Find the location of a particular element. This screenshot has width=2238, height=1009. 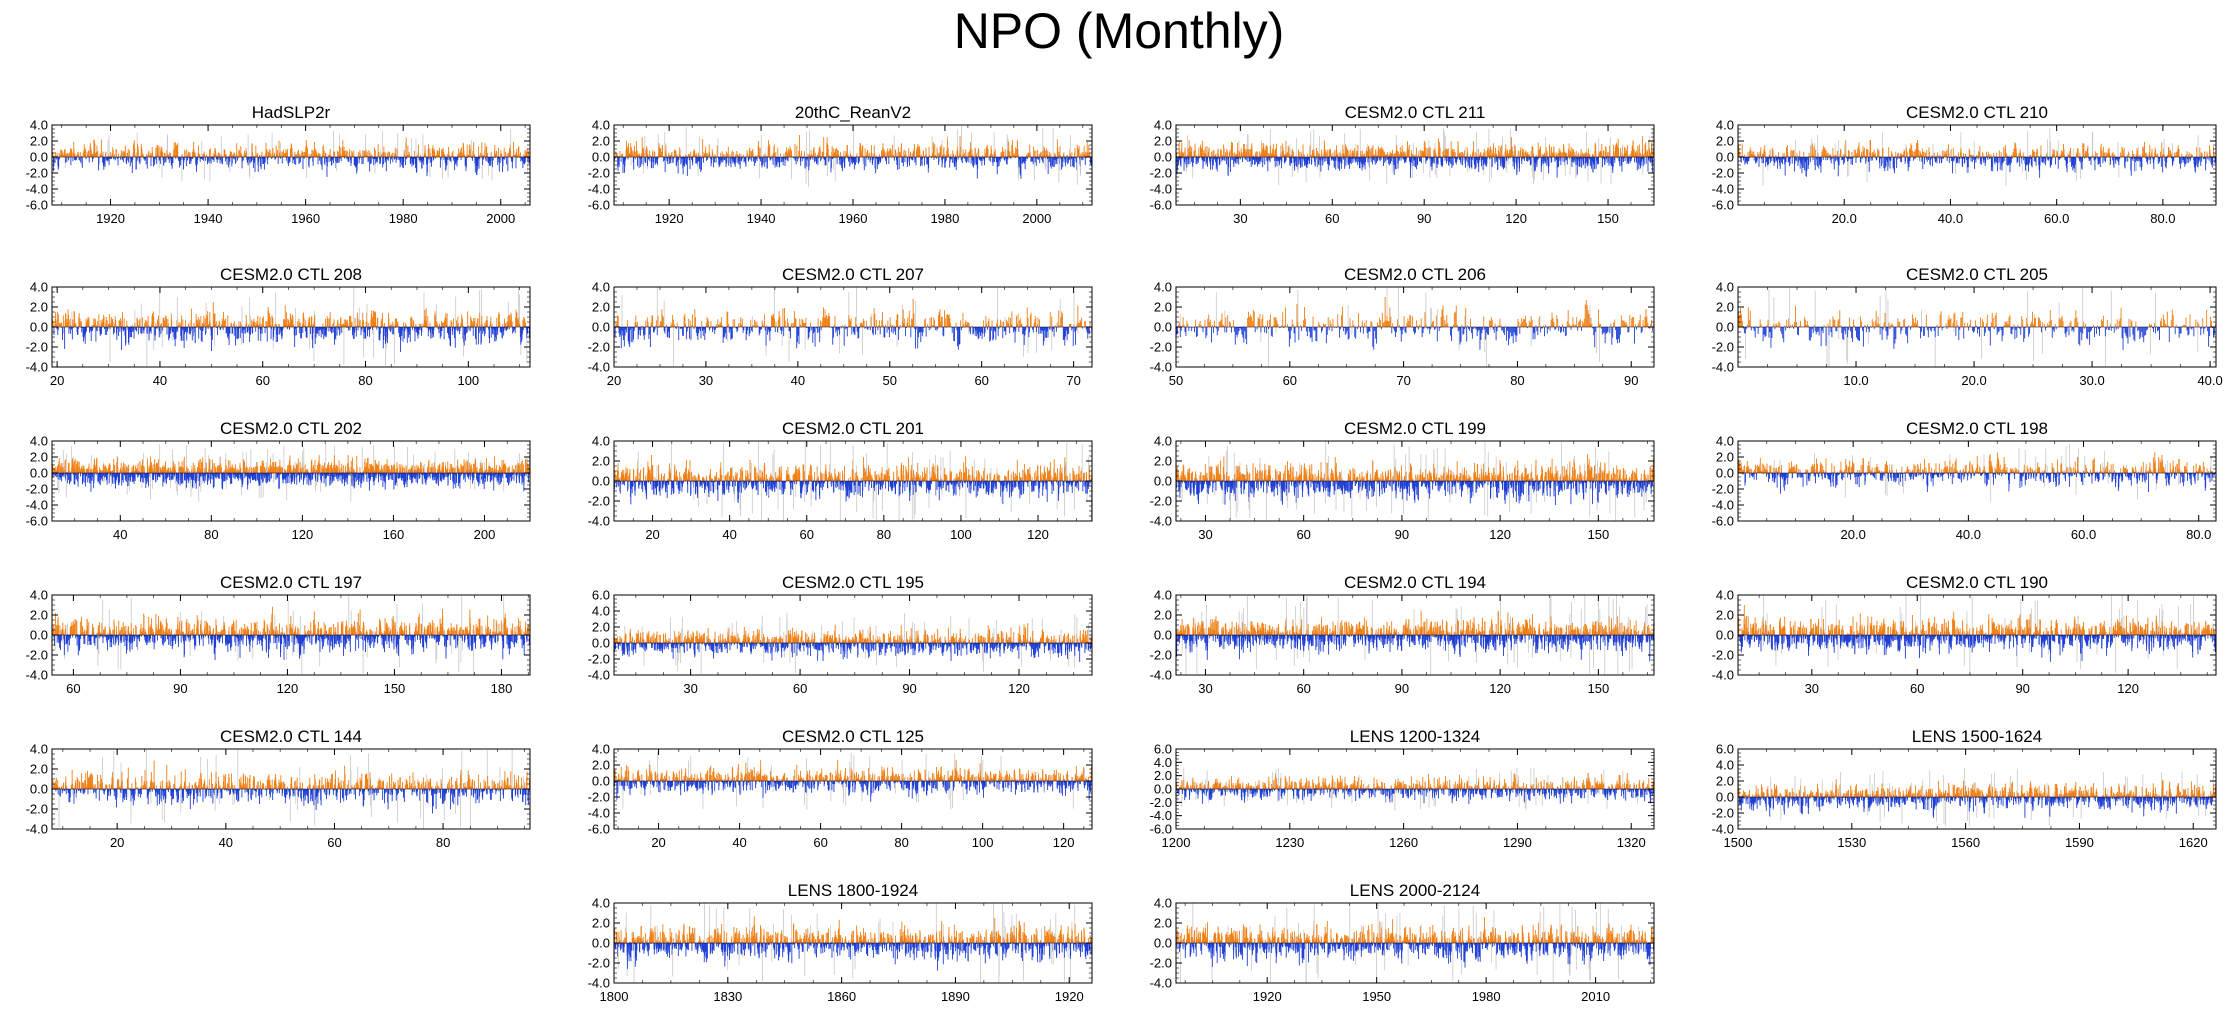

panel-title: 20thC_ReanV2 is located at coordinates (853, 112).